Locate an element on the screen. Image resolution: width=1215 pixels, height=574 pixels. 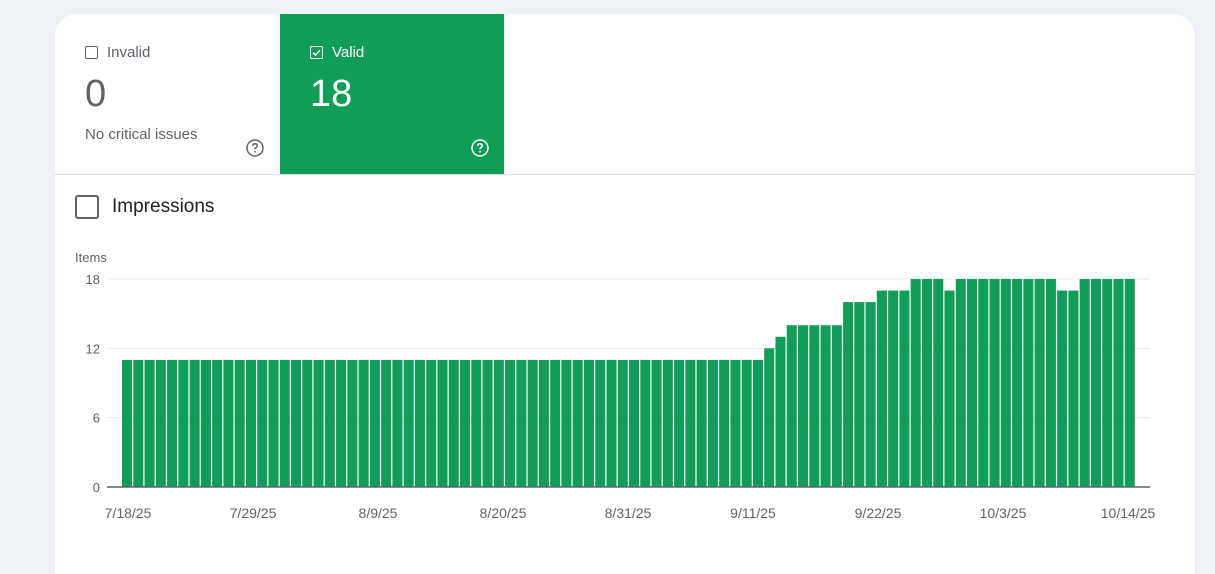
impressions-checkbox is located at coordinates (87, 207).